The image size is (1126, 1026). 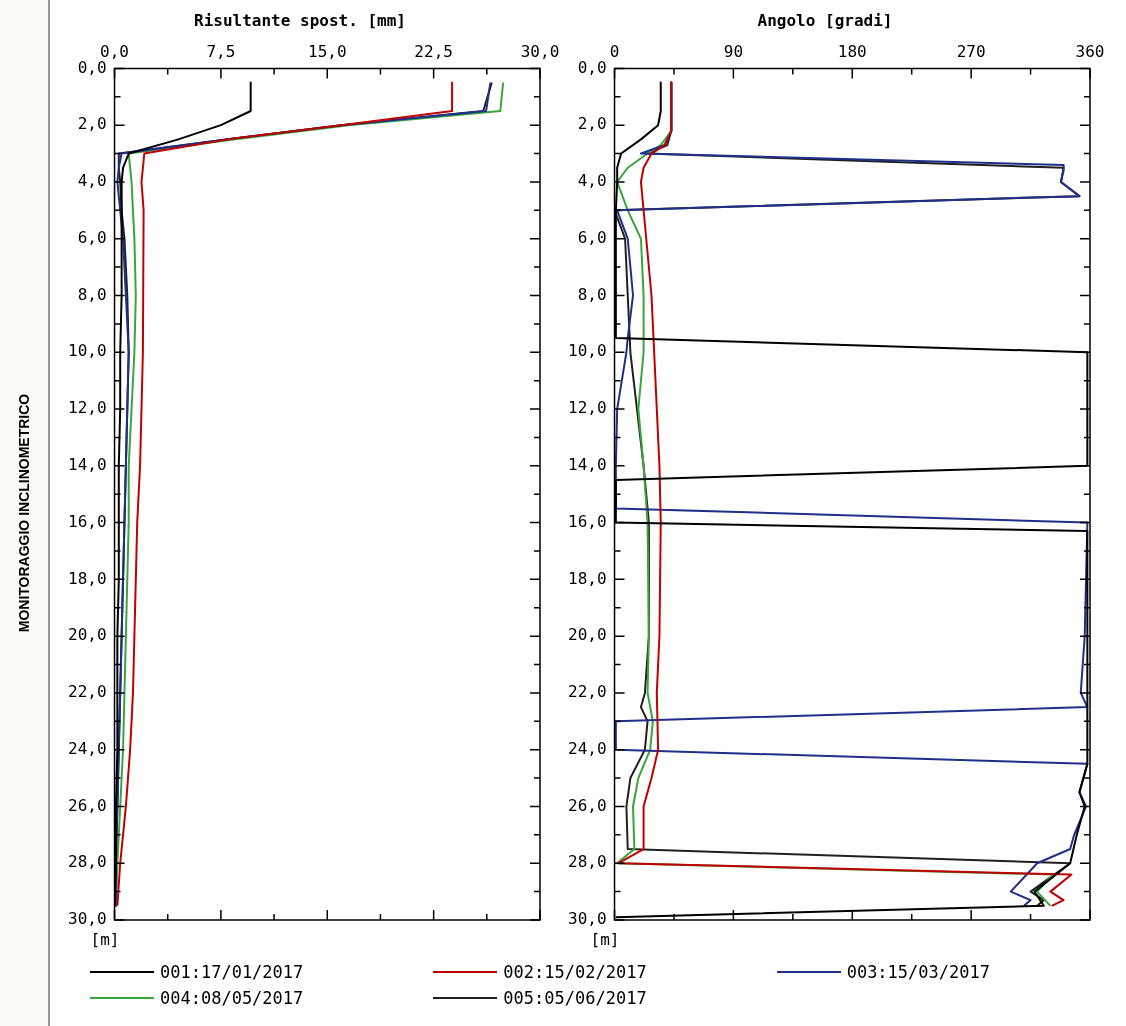 What do you see at coordinates (232, 972) in the screenshot?
I see `legend-label: 001:17/01/2017` at bounding box center [232, 972].